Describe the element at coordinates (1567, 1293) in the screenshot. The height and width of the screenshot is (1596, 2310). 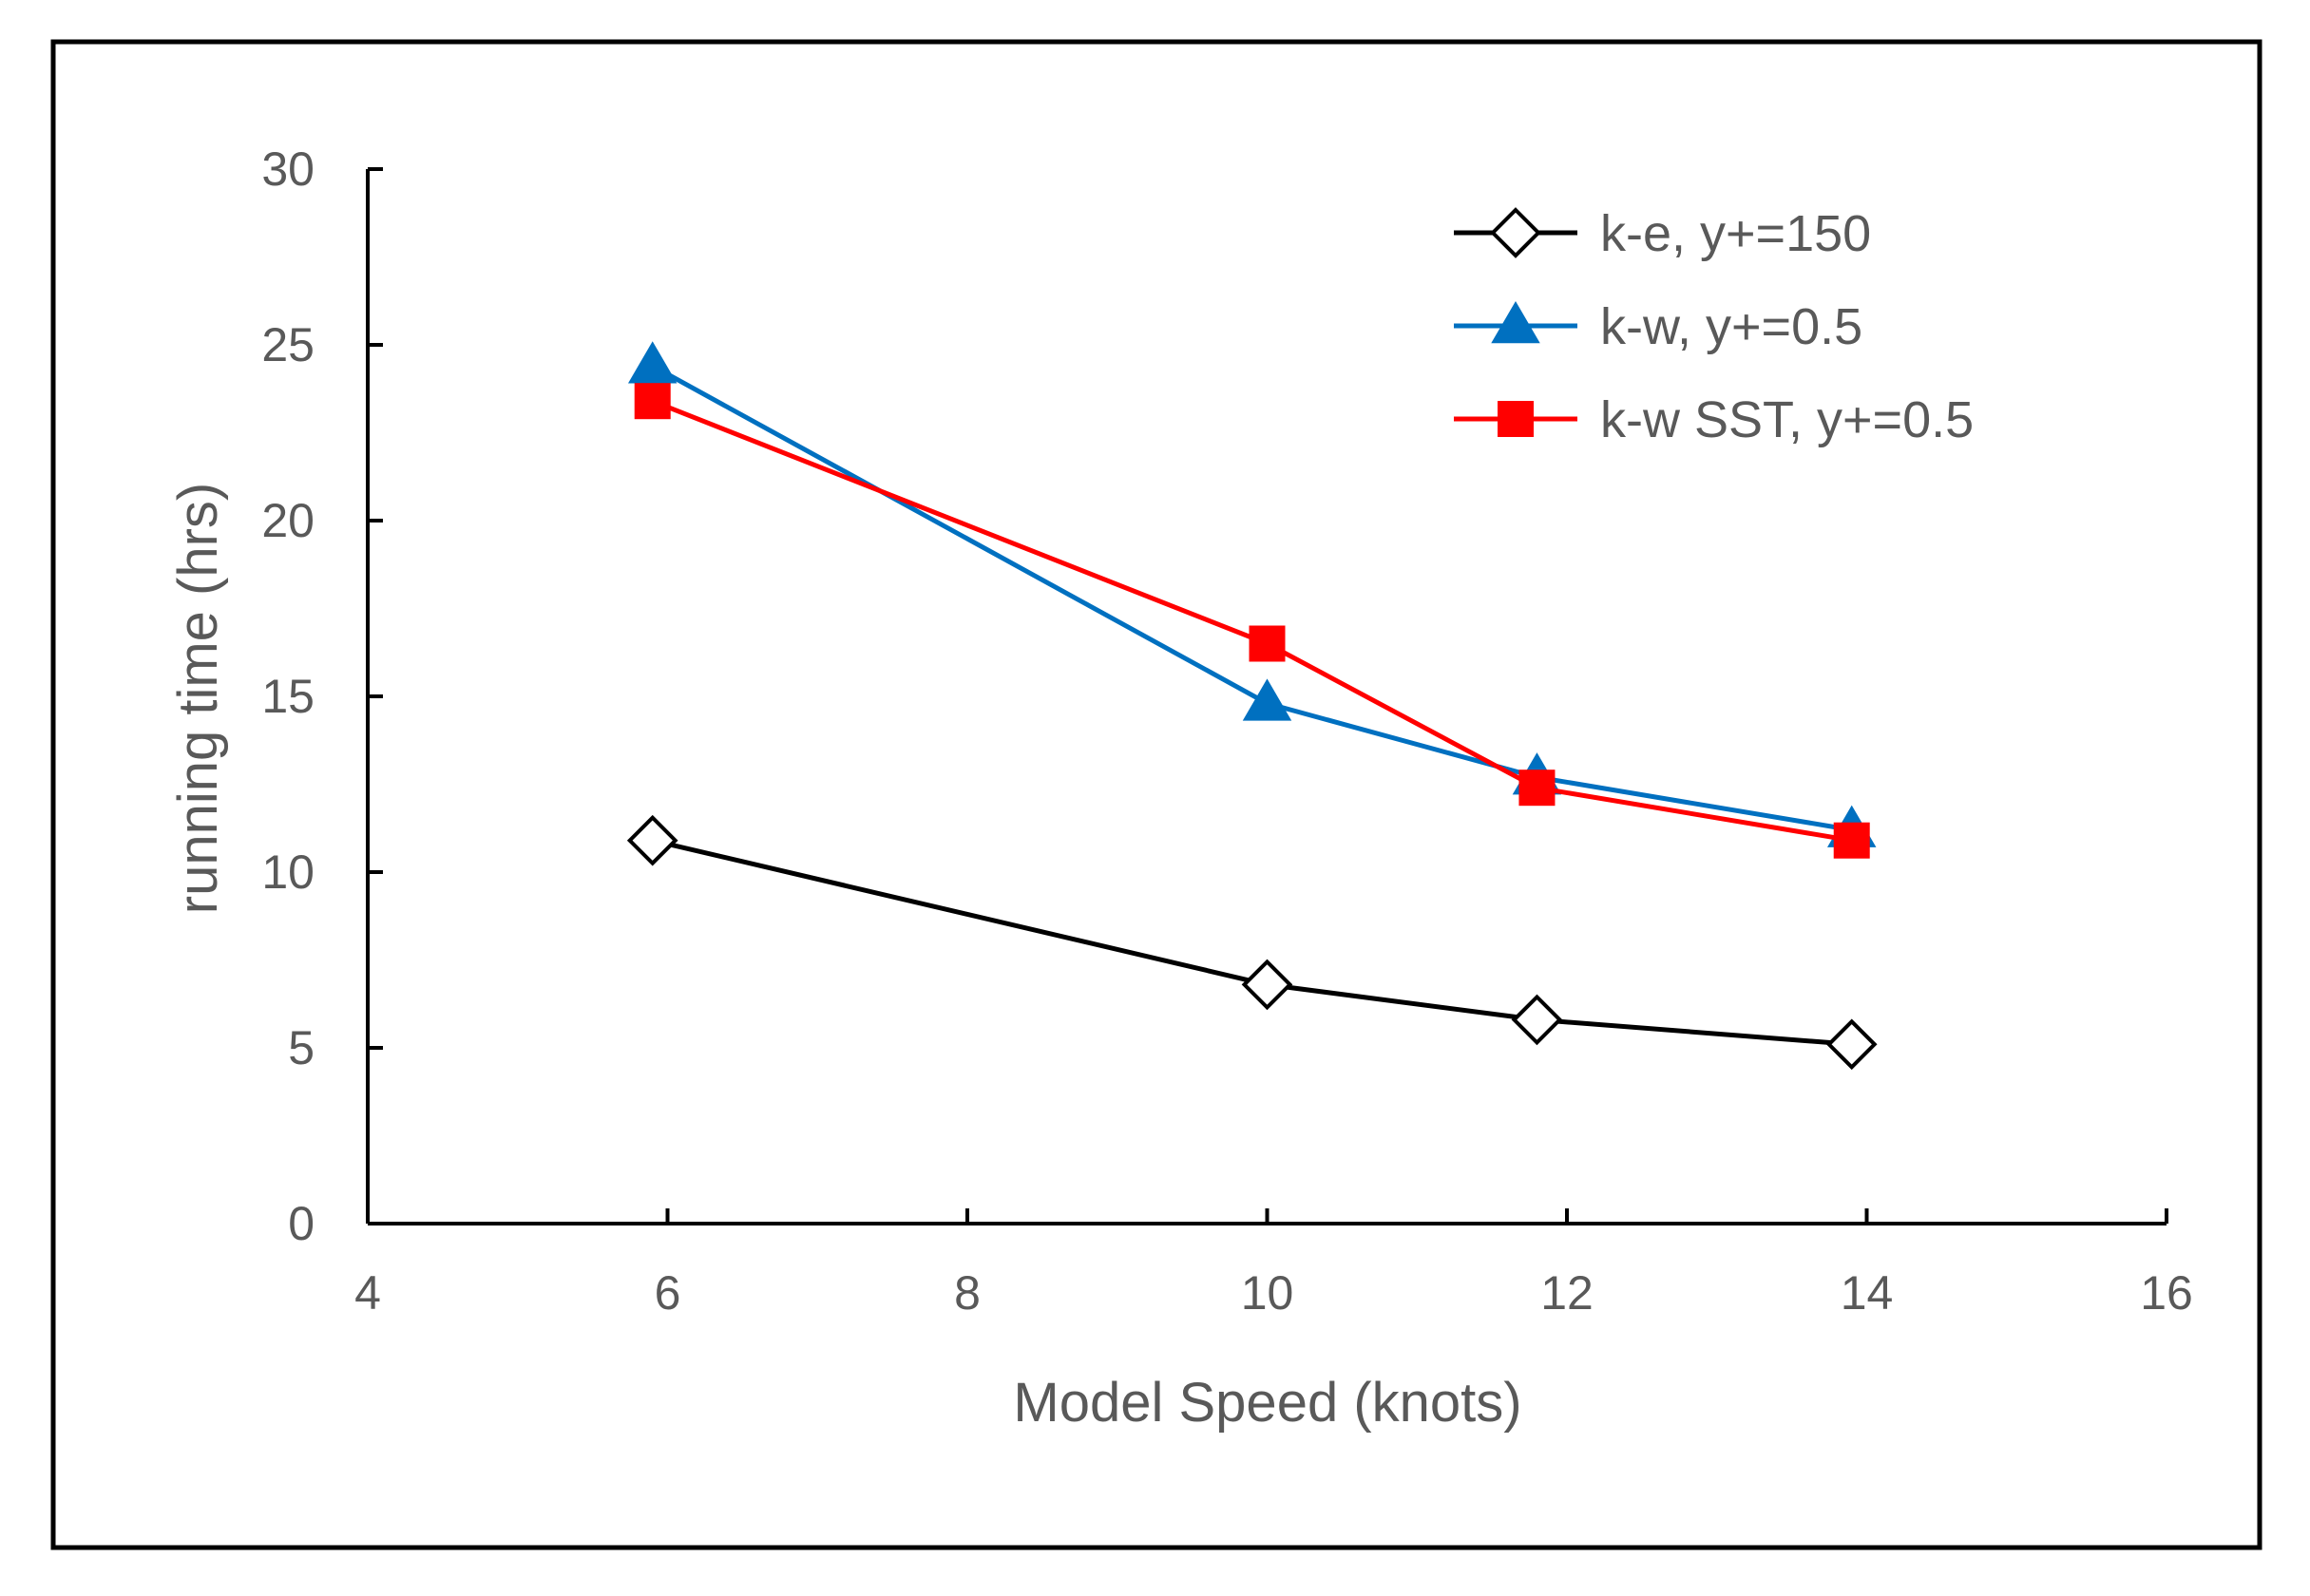
I see `x-tick-label: 12` at that location.